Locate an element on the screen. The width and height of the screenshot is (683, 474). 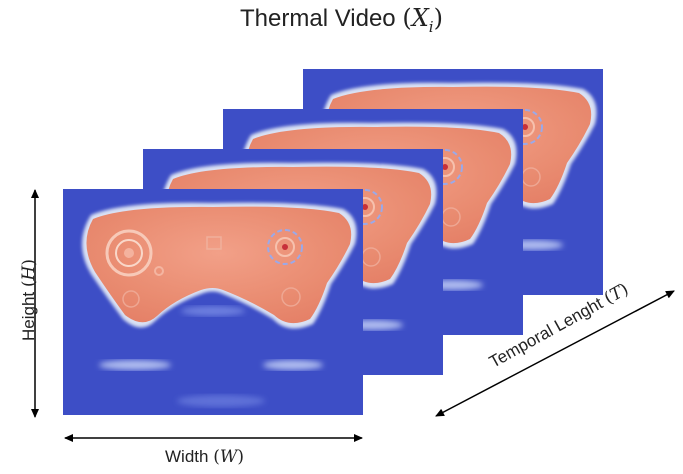
height-label-text: Height is located at coordinates (28, 314).